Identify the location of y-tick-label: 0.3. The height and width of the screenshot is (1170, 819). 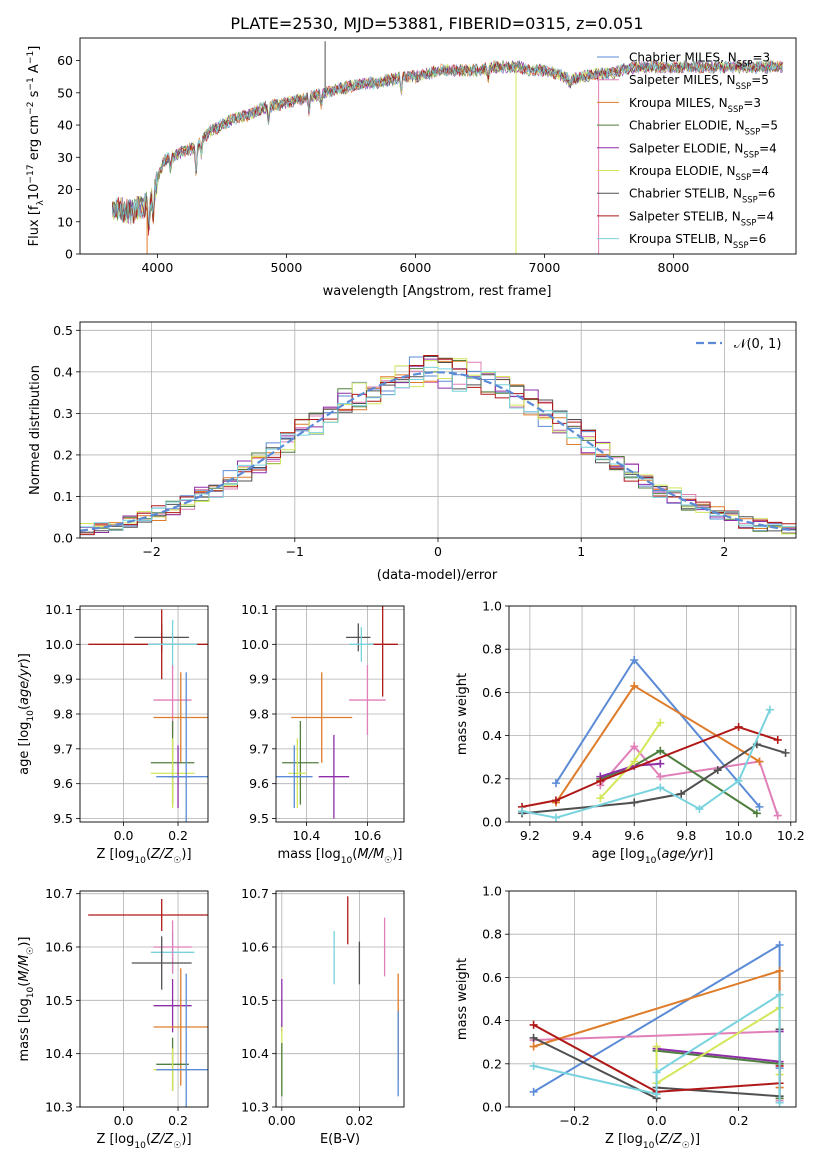
(63, 413).